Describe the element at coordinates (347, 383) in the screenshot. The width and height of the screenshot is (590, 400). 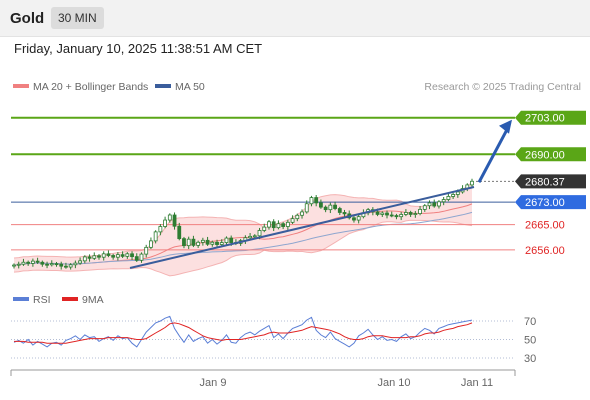
I see `time-axis: Jan 9 Jan 10 Jan 11` at that location.